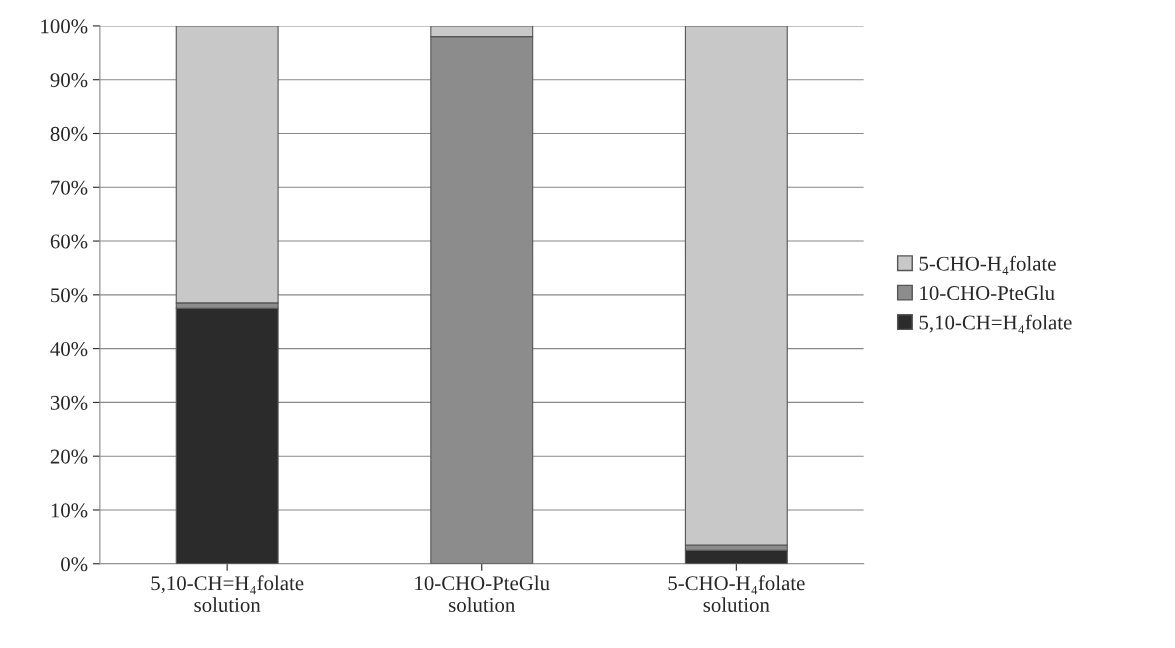 Image resolution: width=1175 pixels, height=648 pixels. I want to click on y-tick-label: 50%, so click(69, 295).